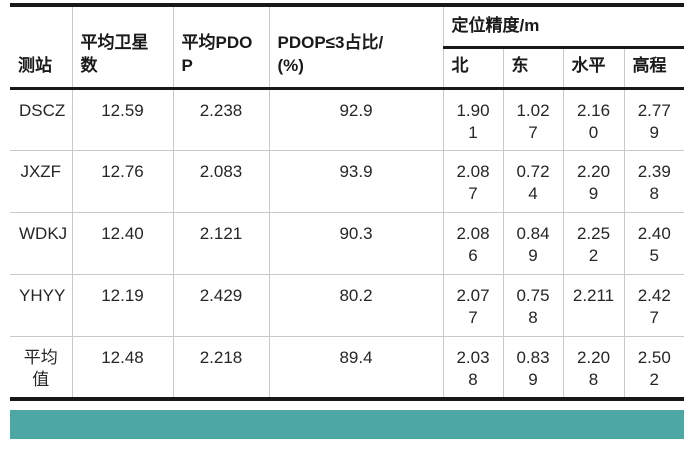 The image size is (694, 459). I want to click on cell-pdop-ratio: 90.3, so click(355, 243).